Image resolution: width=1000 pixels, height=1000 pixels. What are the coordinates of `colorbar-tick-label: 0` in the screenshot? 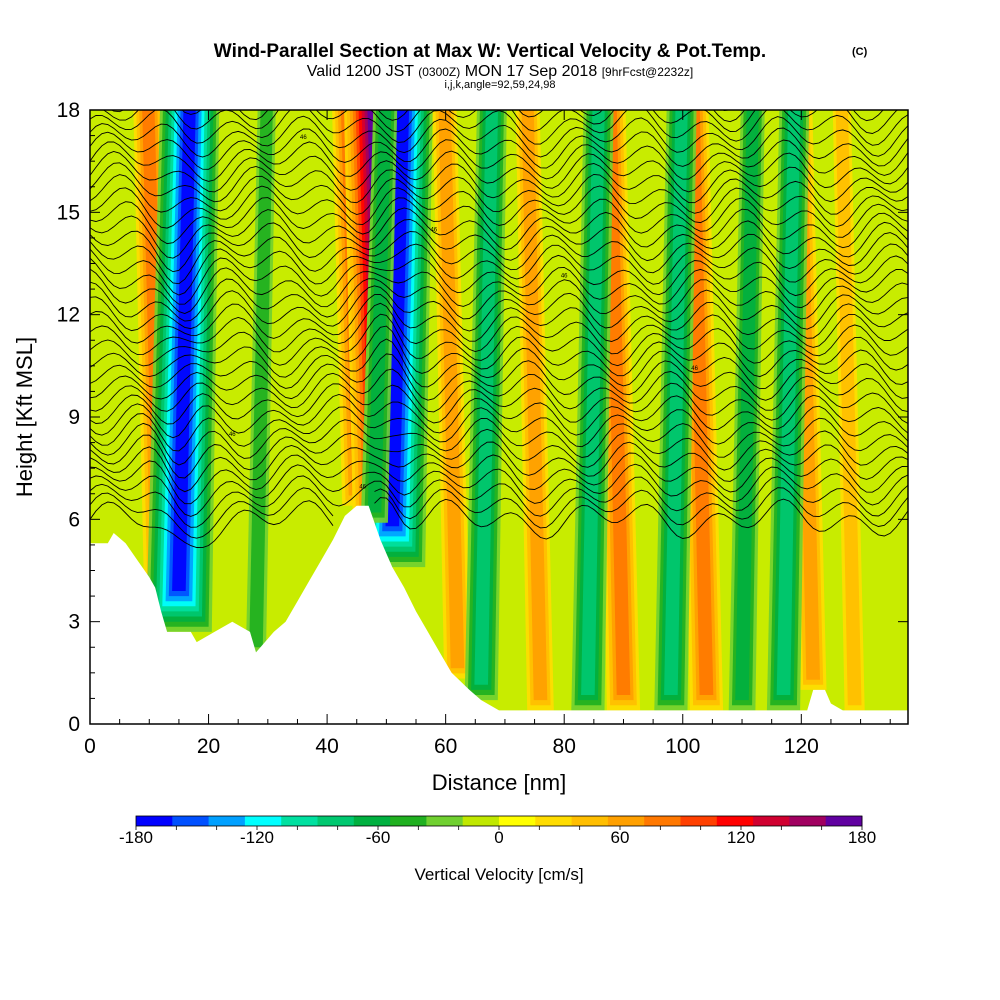 It's located at (498, 837).